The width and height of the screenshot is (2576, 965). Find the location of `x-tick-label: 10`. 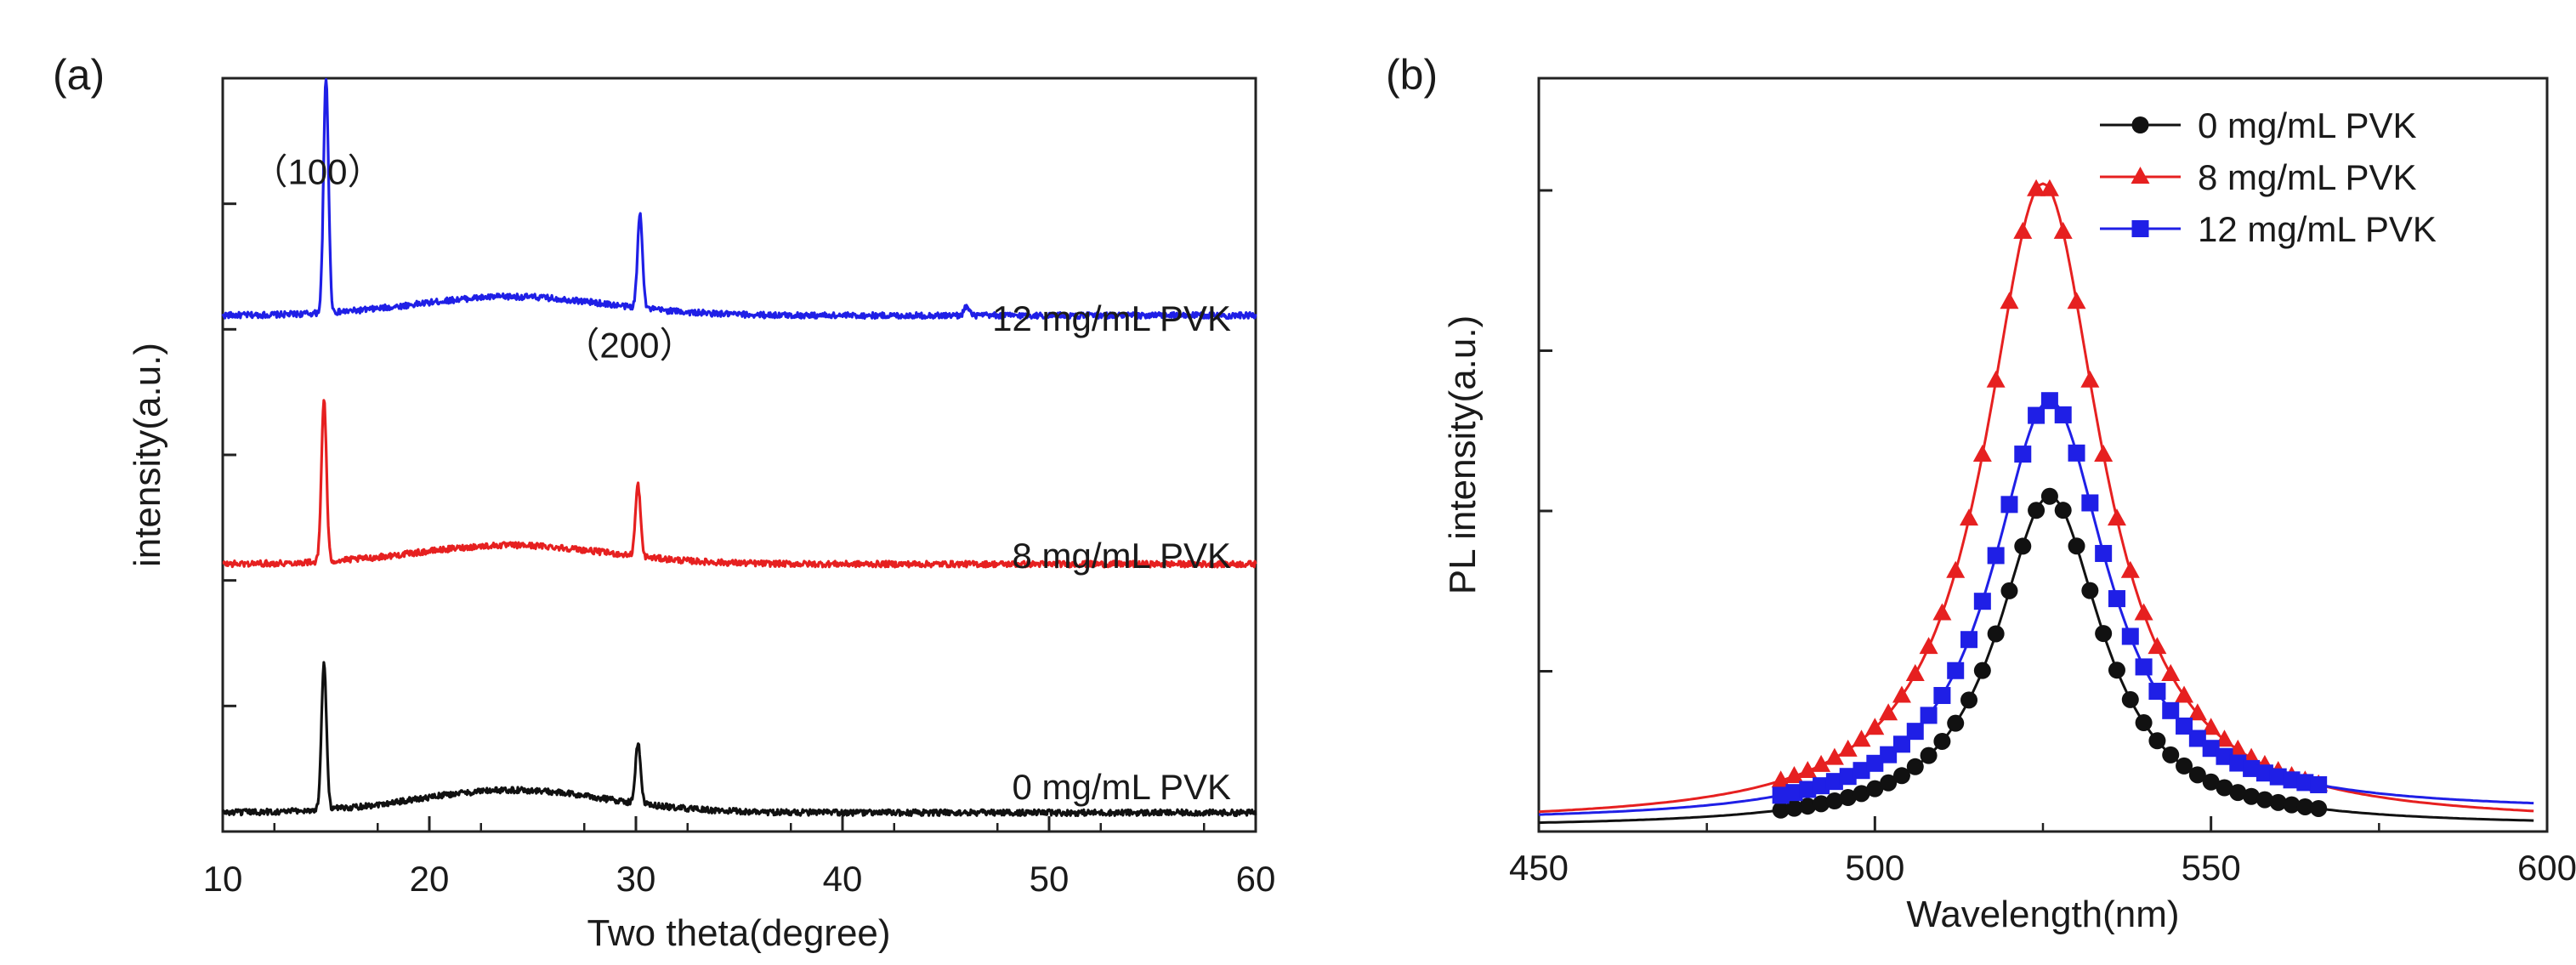

x-tick-label: 10 is located at coordinates (223, 879).